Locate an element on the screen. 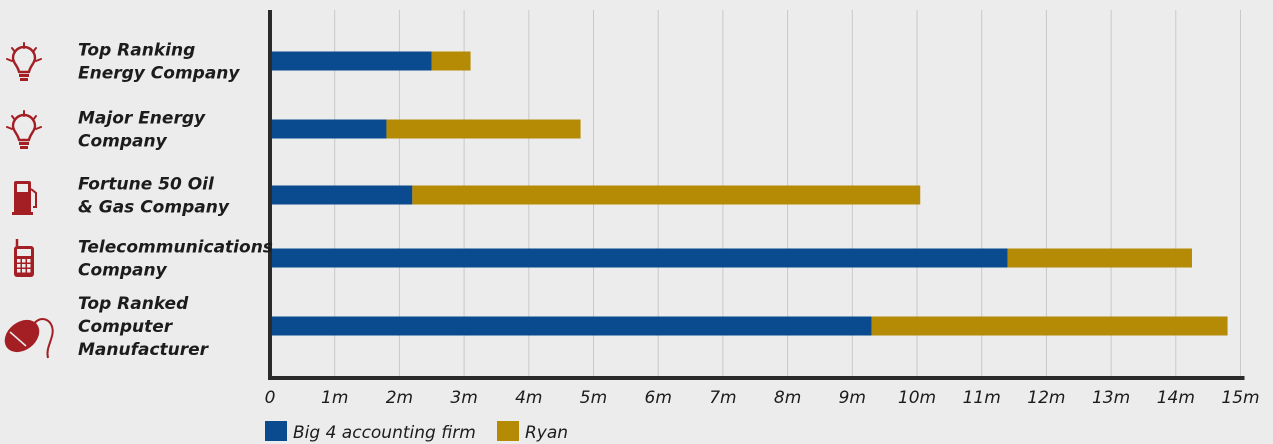  legend: Big 4 accounting firm Ryan is located at coordinates (416, 432).